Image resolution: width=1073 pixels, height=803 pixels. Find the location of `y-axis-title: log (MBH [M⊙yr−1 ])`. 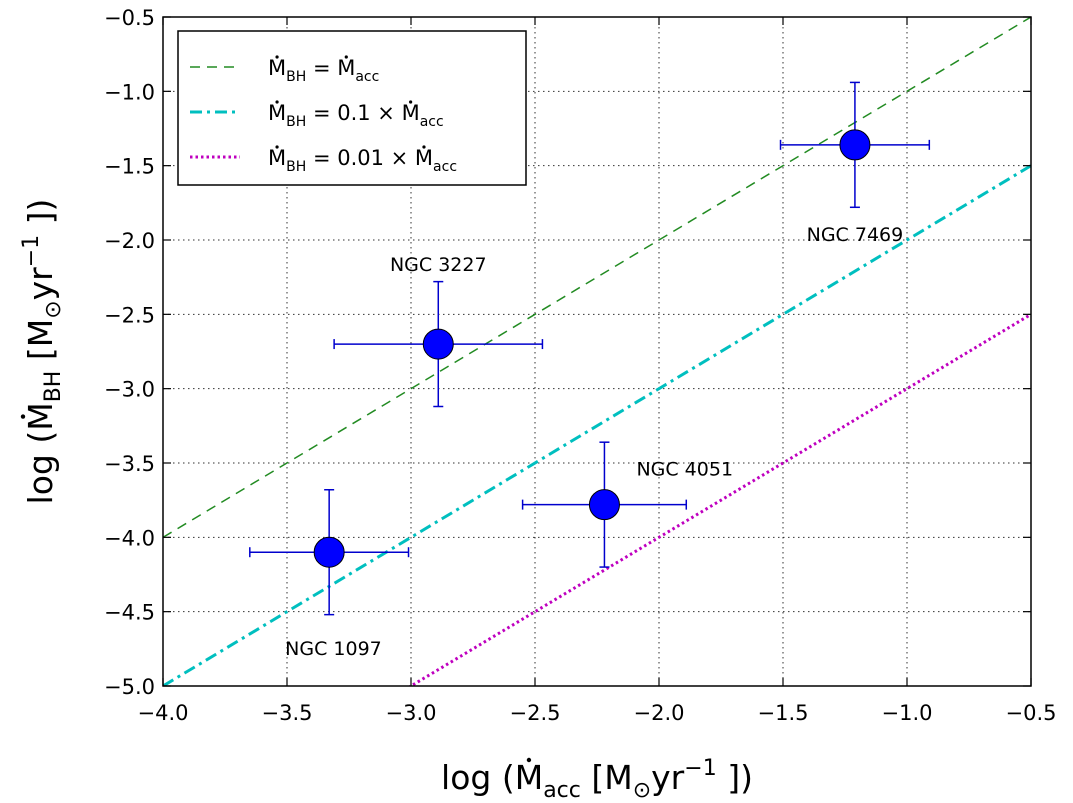

y-axis-title: log (MBH [M⊙yr−1 ]) is located at coordinates (42, 352).